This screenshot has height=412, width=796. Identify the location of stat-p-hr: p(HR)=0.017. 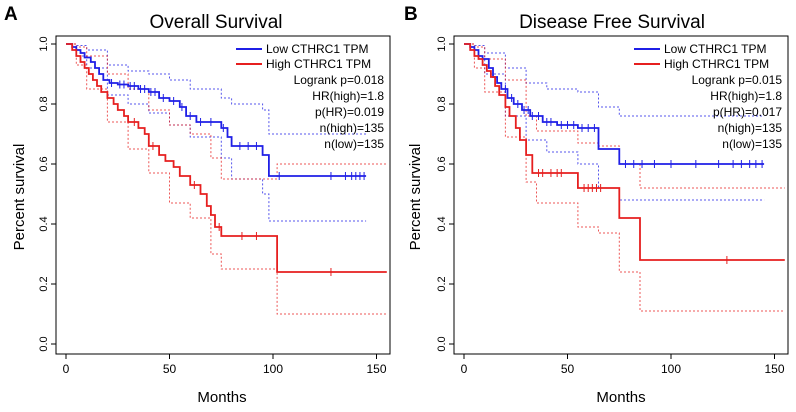
(747, 112).